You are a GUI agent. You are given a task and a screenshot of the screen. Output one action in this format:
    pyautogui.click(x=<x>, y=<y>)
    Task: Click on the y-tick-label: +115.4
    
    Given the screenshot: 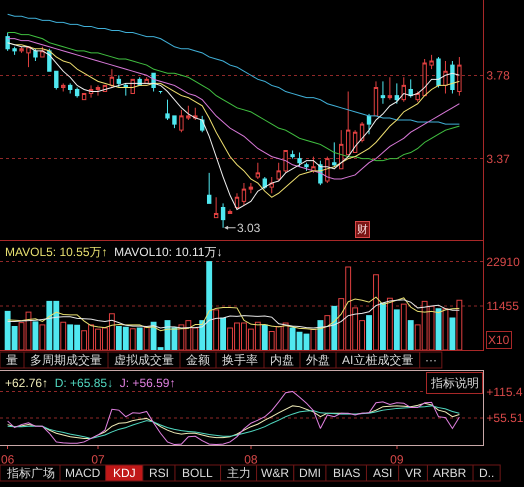 What is the action you would take?
    pyautogui.click(x=504, y=391)
    